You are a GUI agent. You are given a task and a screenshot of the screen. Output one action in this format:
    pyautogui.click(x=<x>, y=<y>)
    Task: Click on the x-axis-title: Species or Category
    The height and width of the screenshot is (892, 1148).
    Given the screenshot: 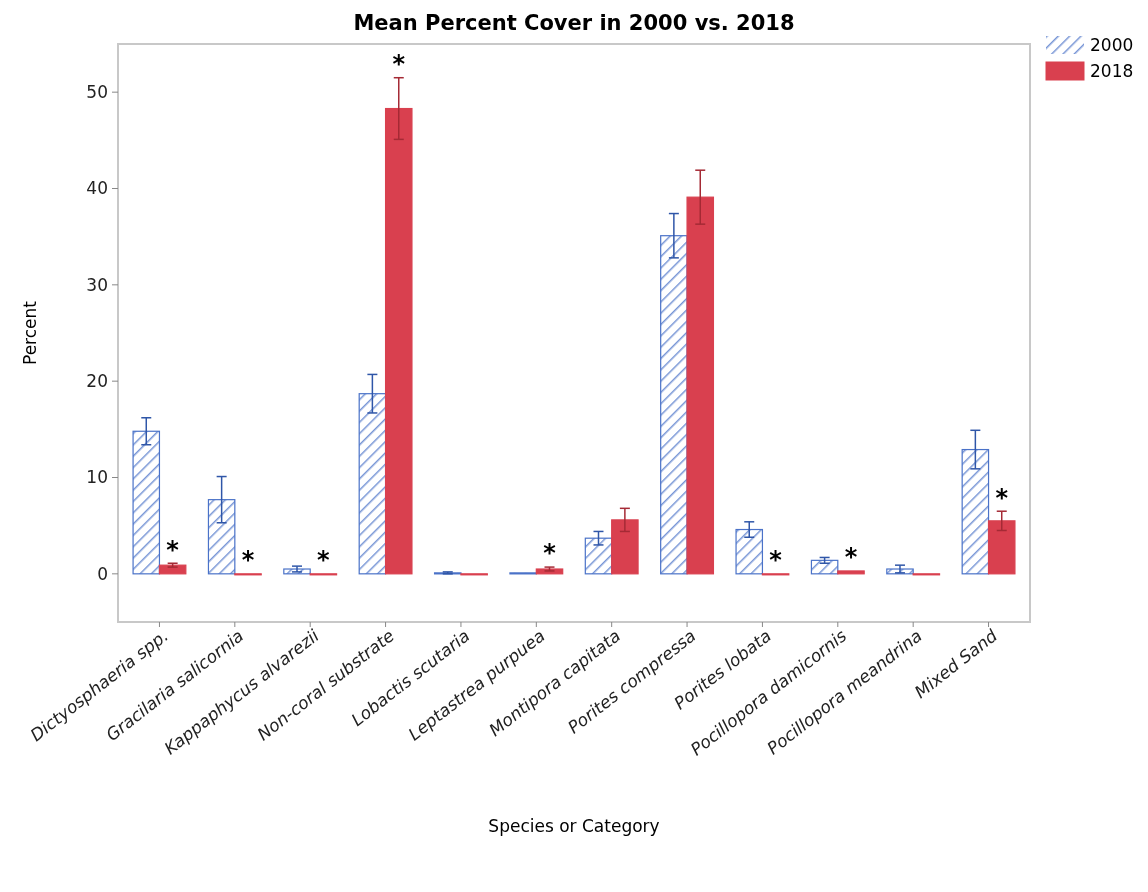 What is the action you would take?
    pyautogui.click(x=574, y=826)
    